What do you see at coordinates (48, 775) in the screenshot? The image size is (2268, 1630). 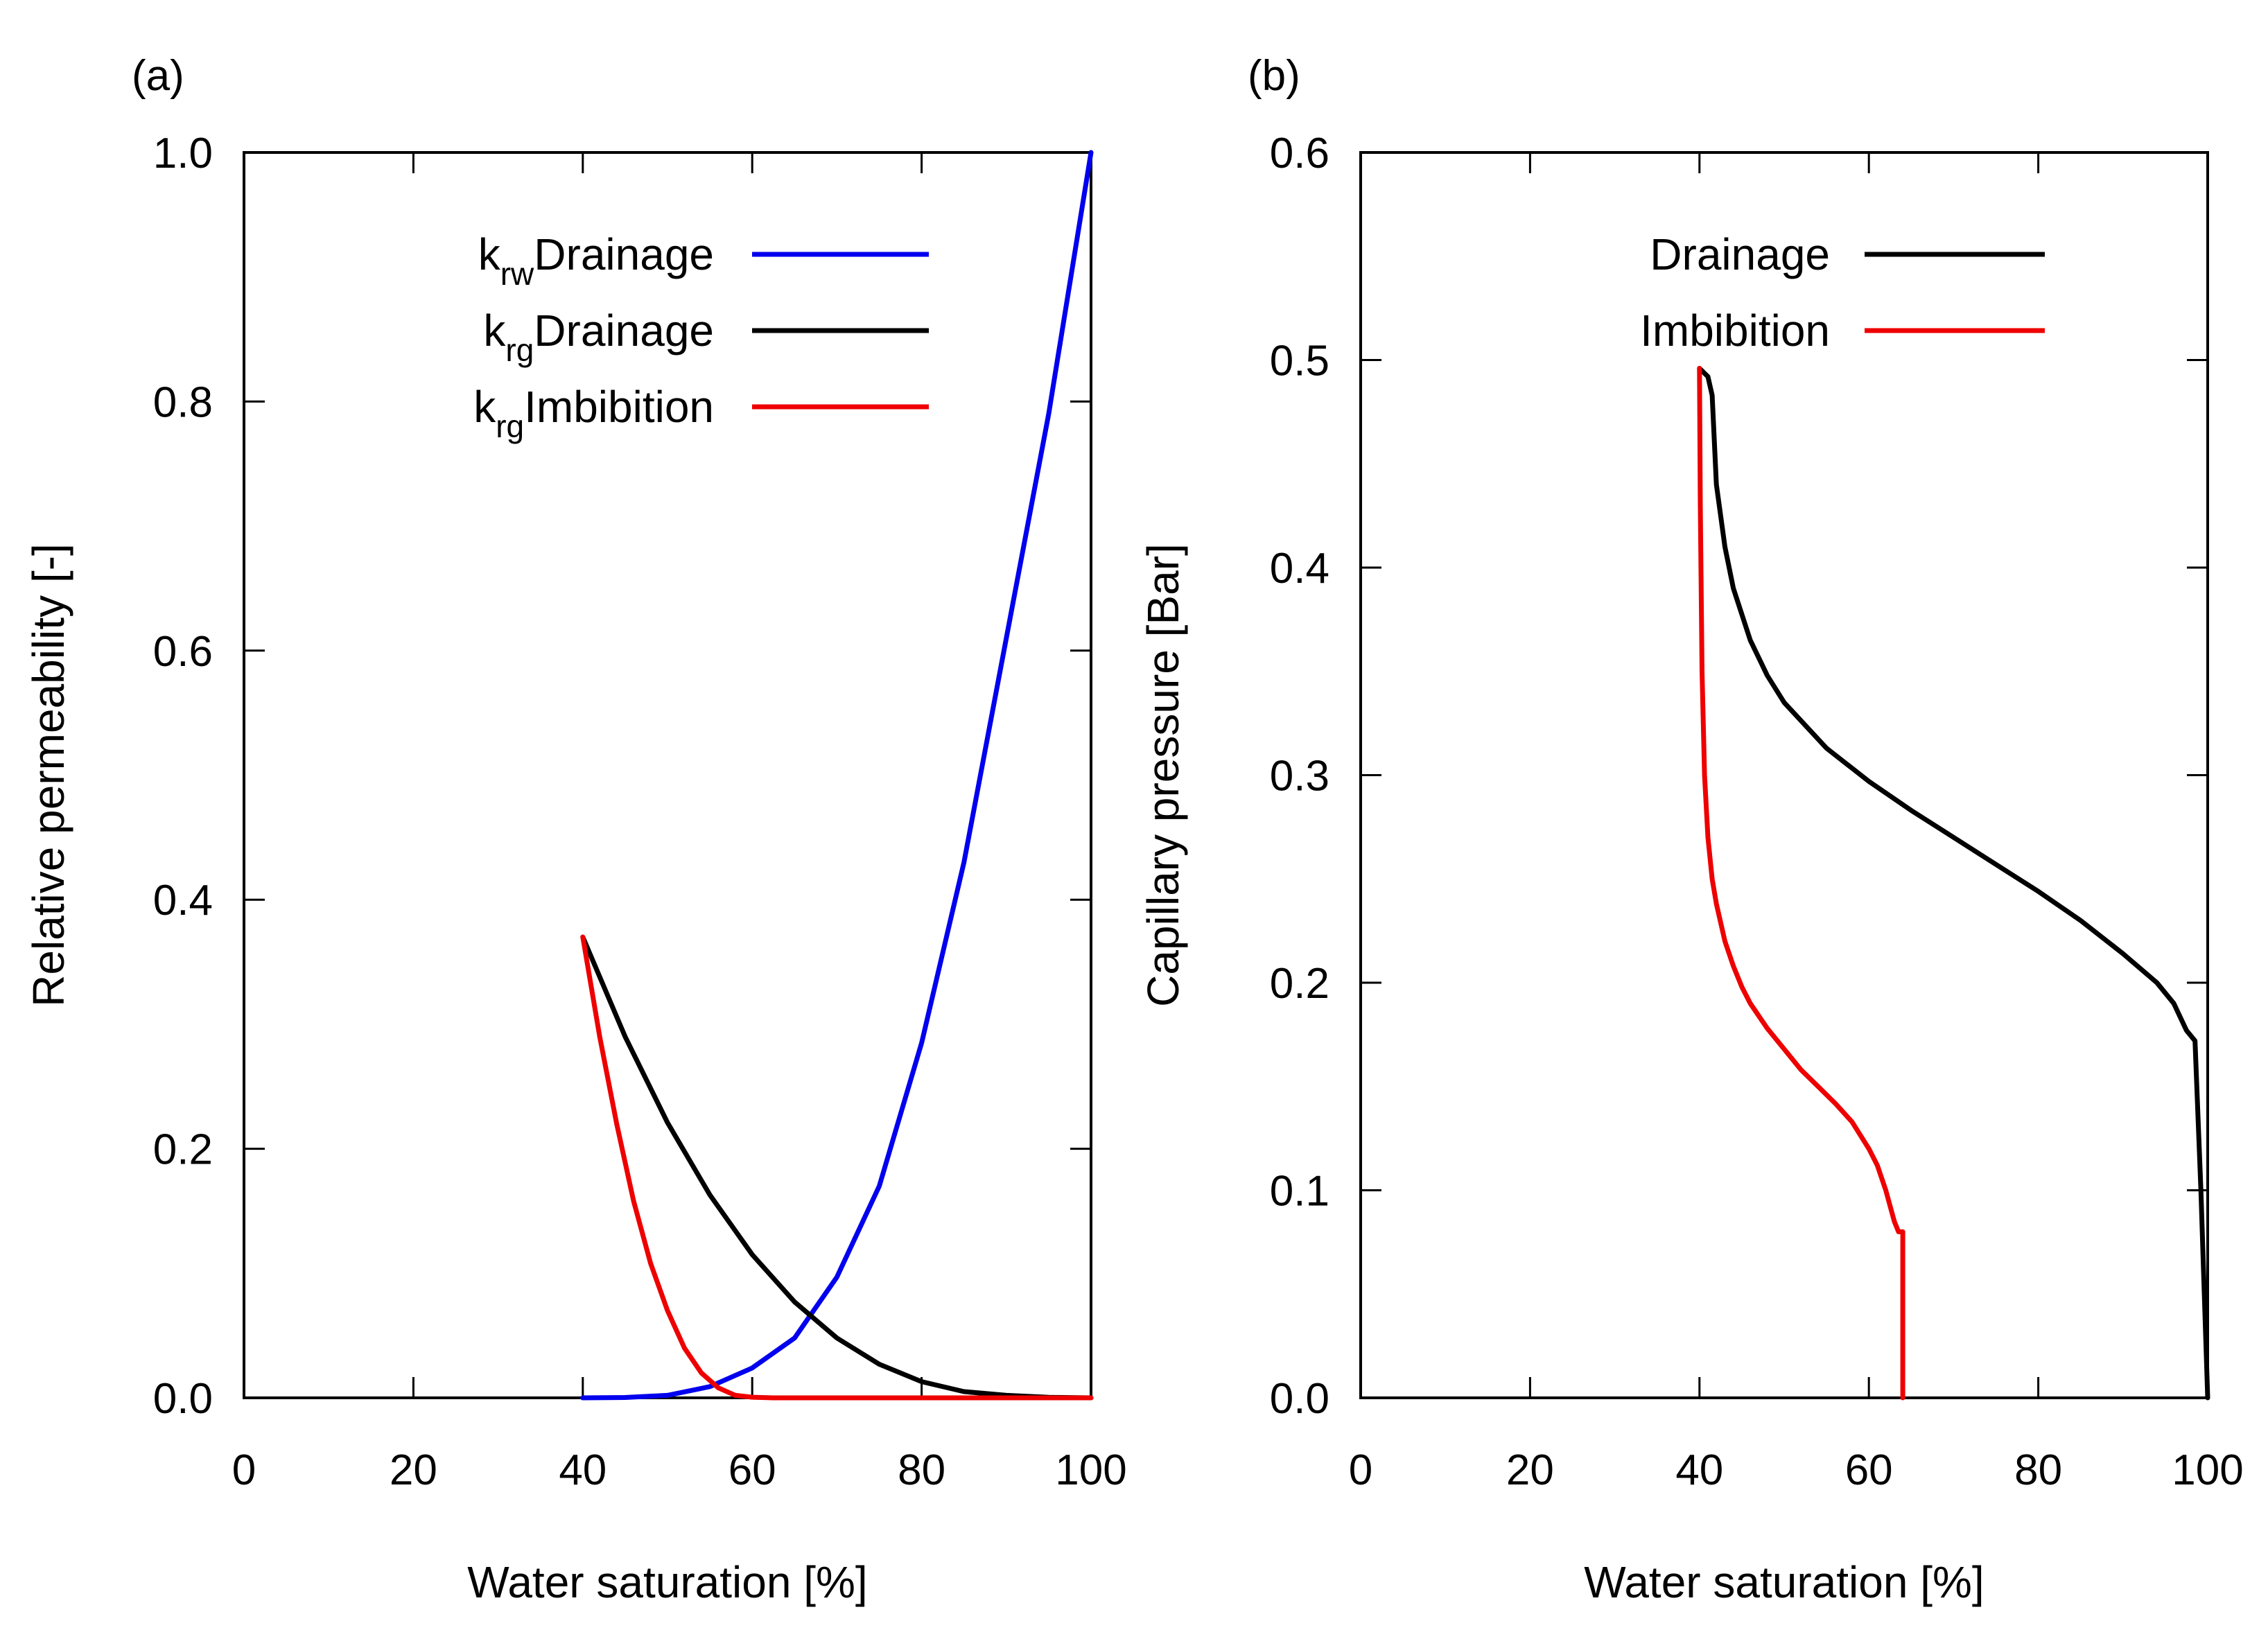 I see `y-axis-title: Relative permeability [-]` at bounding box center [48, 775].